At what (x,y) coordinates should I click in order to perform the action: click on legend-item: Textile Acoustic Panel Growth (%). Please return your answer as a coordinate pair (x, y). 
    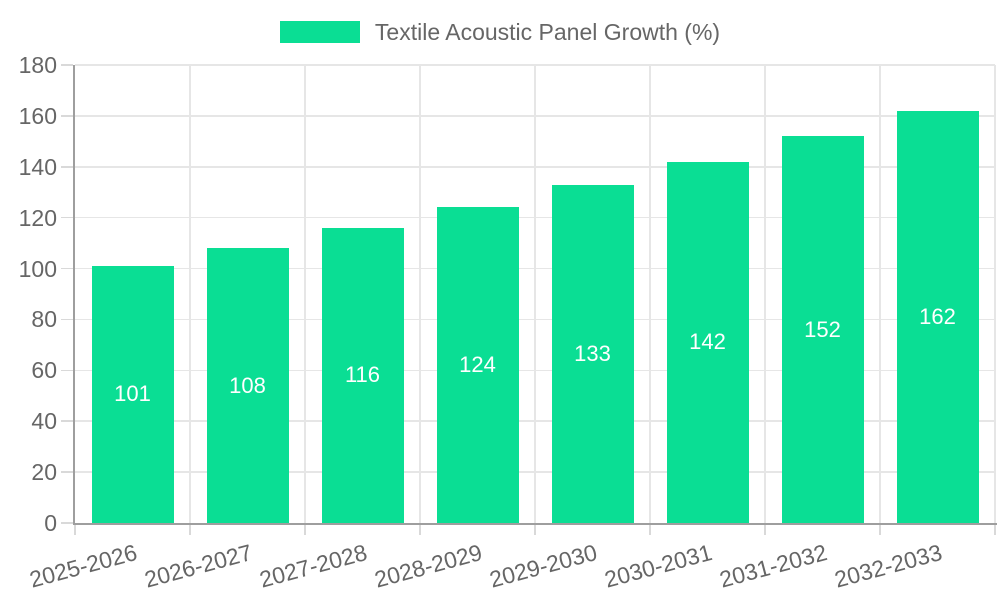
    Looking at the image, I should click on (500, 31).